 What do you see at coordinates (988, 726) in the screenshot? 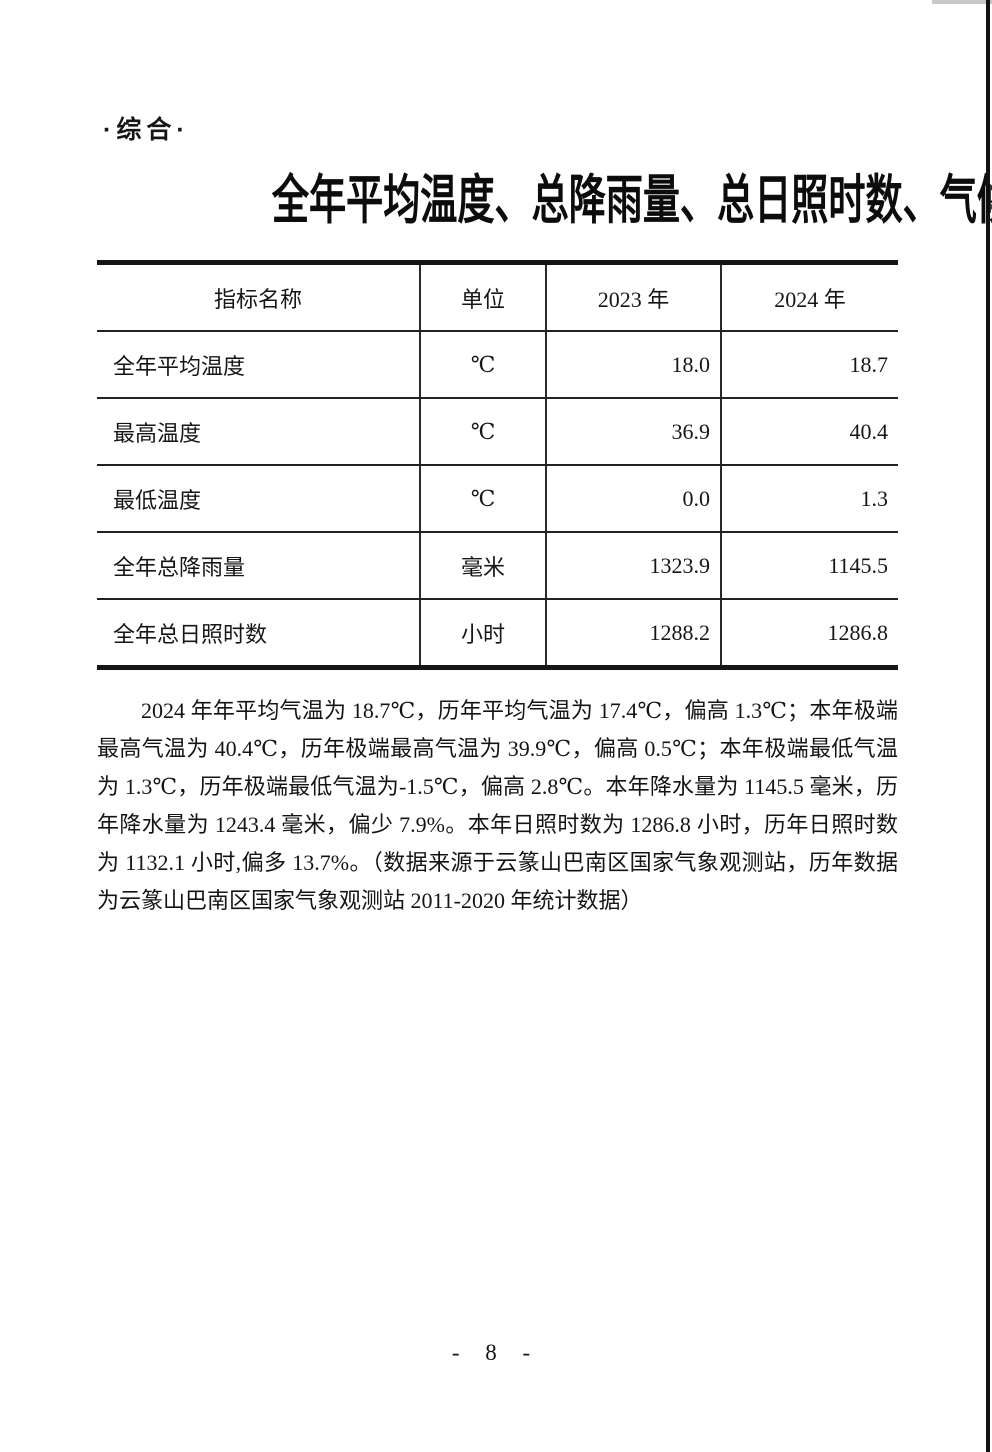
I see `scan-edge-shadow` at bounding box center [988, 726].